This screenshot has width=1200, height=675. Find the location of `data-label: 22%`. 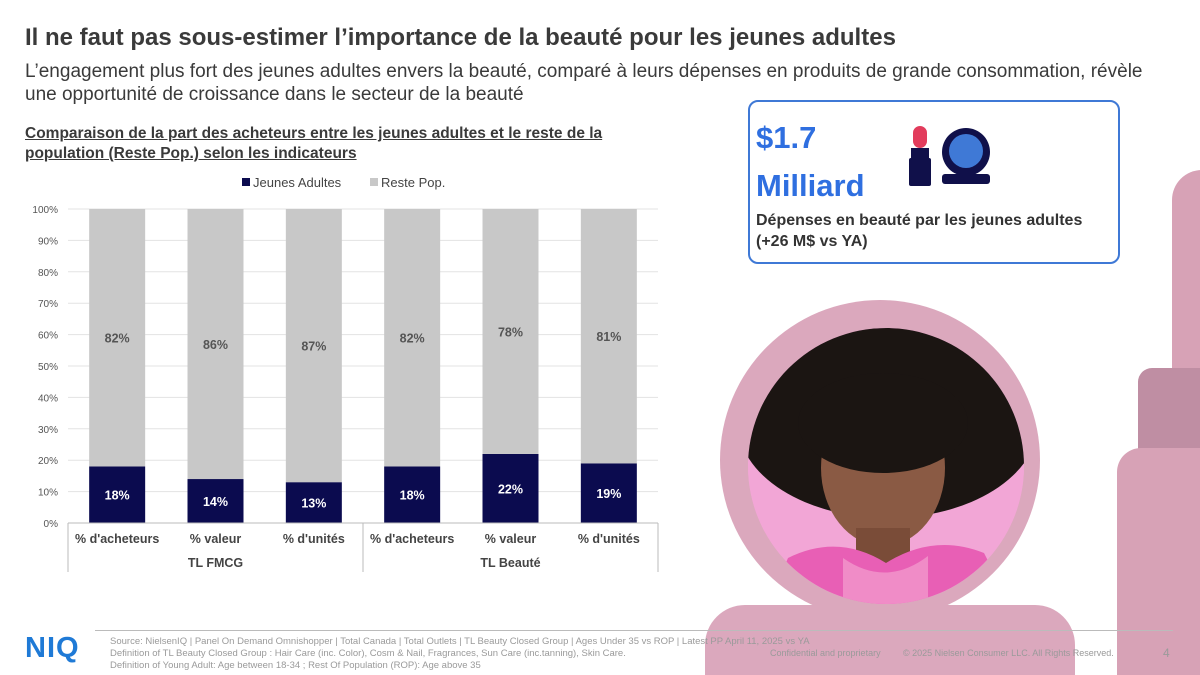

data-label: 22% is located at coordinates (510, 489).